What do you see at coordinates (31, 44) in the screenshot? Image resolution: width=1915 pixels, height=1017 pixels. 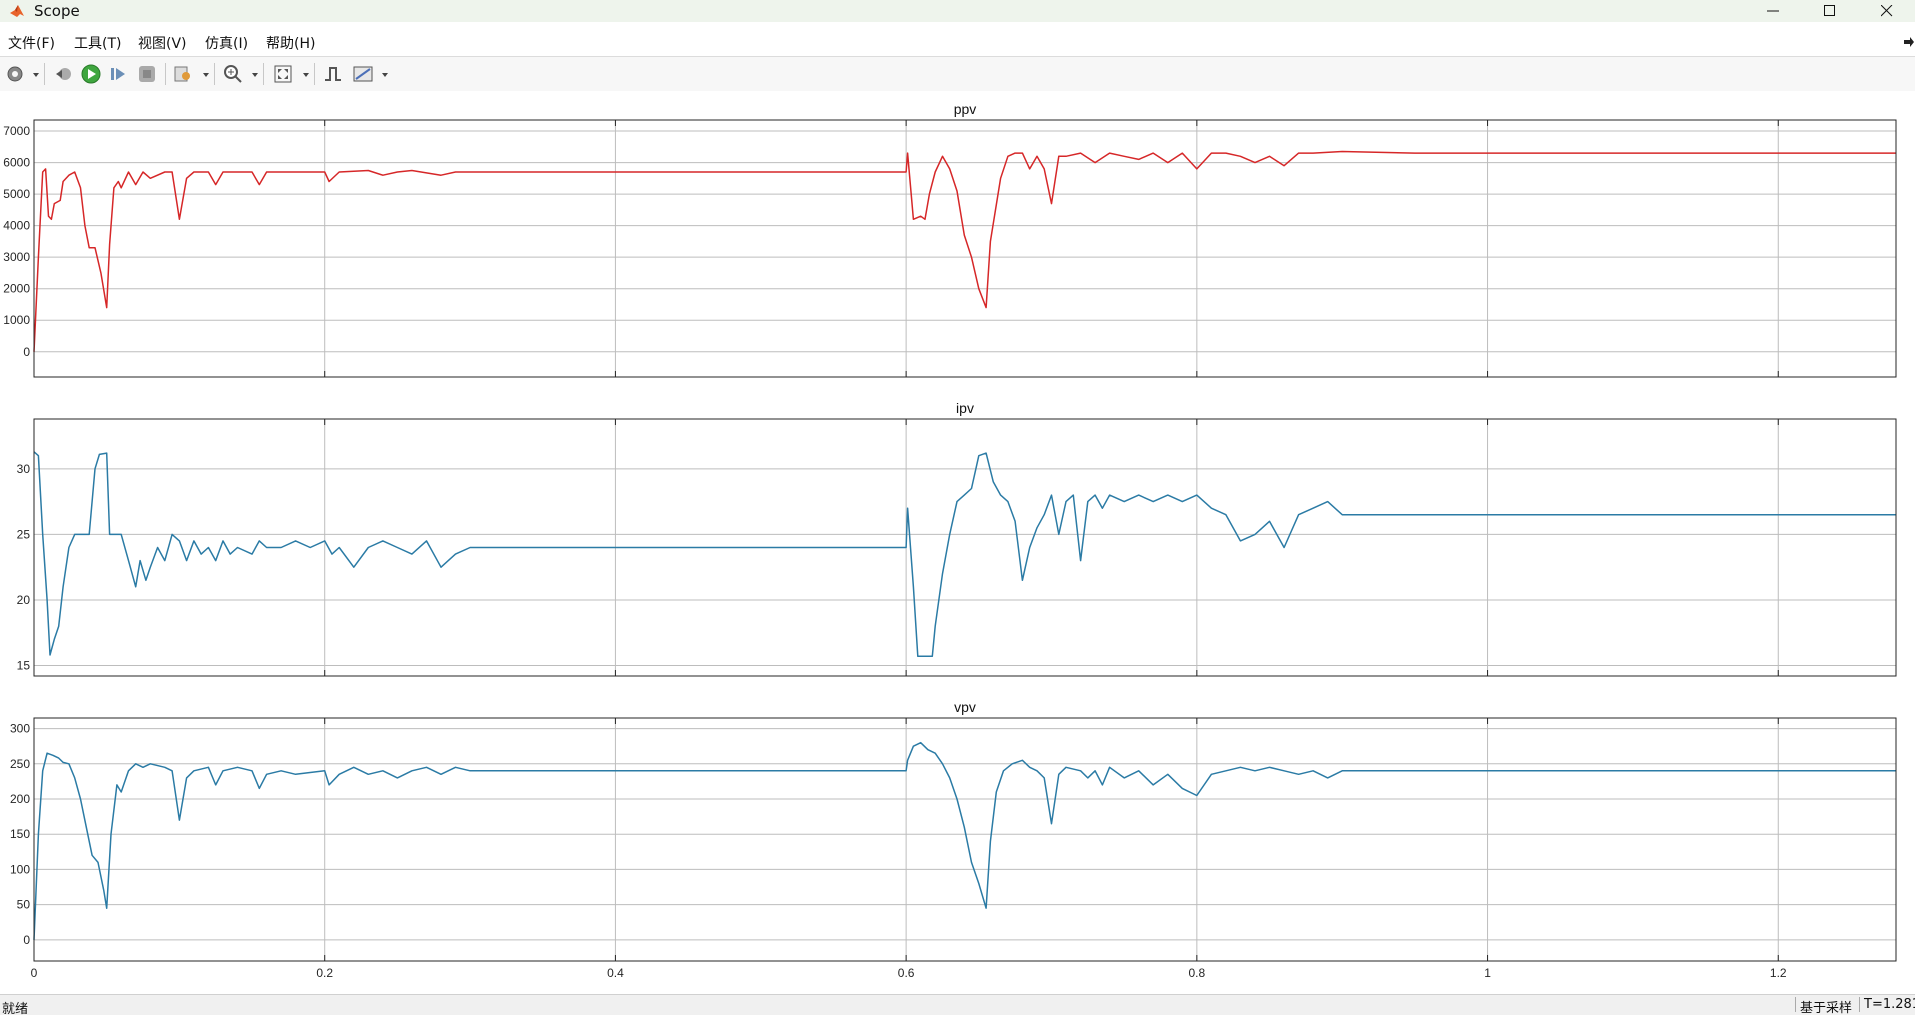 I see `menu-file: 文件(F)` at bounding box center [31, 44].